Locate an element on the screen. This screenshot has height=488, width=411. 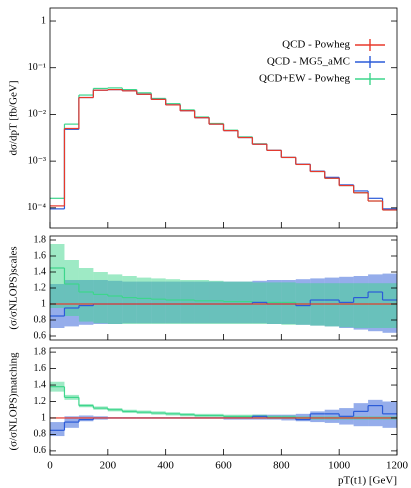
legend-label: QCD+EW - Powheg is located at coordinates (304, 79).